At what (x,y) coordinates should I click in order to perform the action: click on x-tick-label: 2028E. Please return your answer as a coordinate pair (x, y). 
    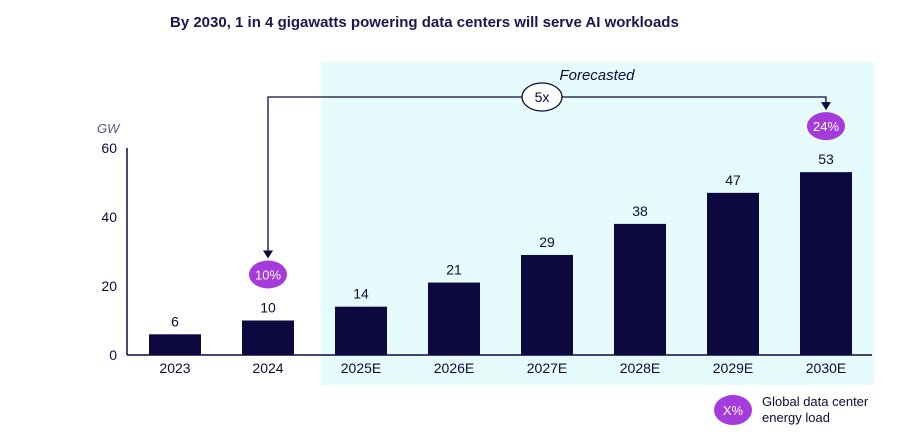
    Looking at the image, I should click on (640, 368).